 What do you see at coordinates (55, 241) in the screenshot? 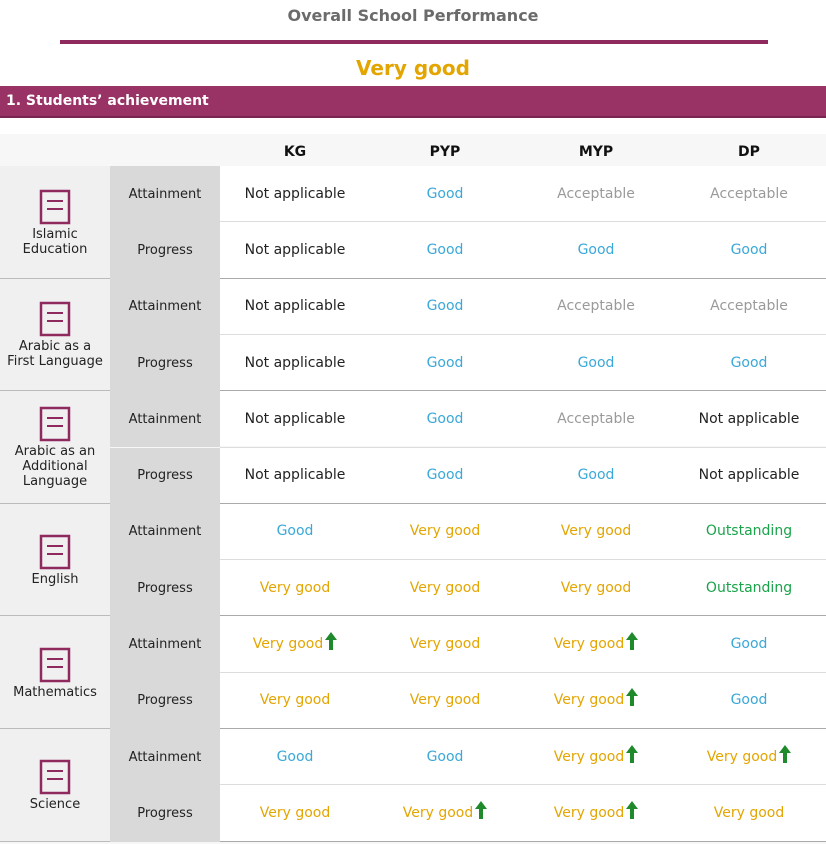
I see `subject-name: Islamic Education` at bounding box center [55, 241].